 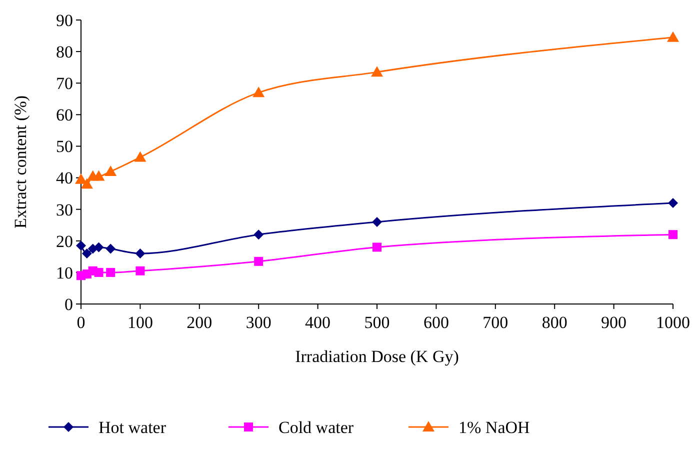 I want to click on y-axis-title: Extract content (%), so click(x=20, y=162).